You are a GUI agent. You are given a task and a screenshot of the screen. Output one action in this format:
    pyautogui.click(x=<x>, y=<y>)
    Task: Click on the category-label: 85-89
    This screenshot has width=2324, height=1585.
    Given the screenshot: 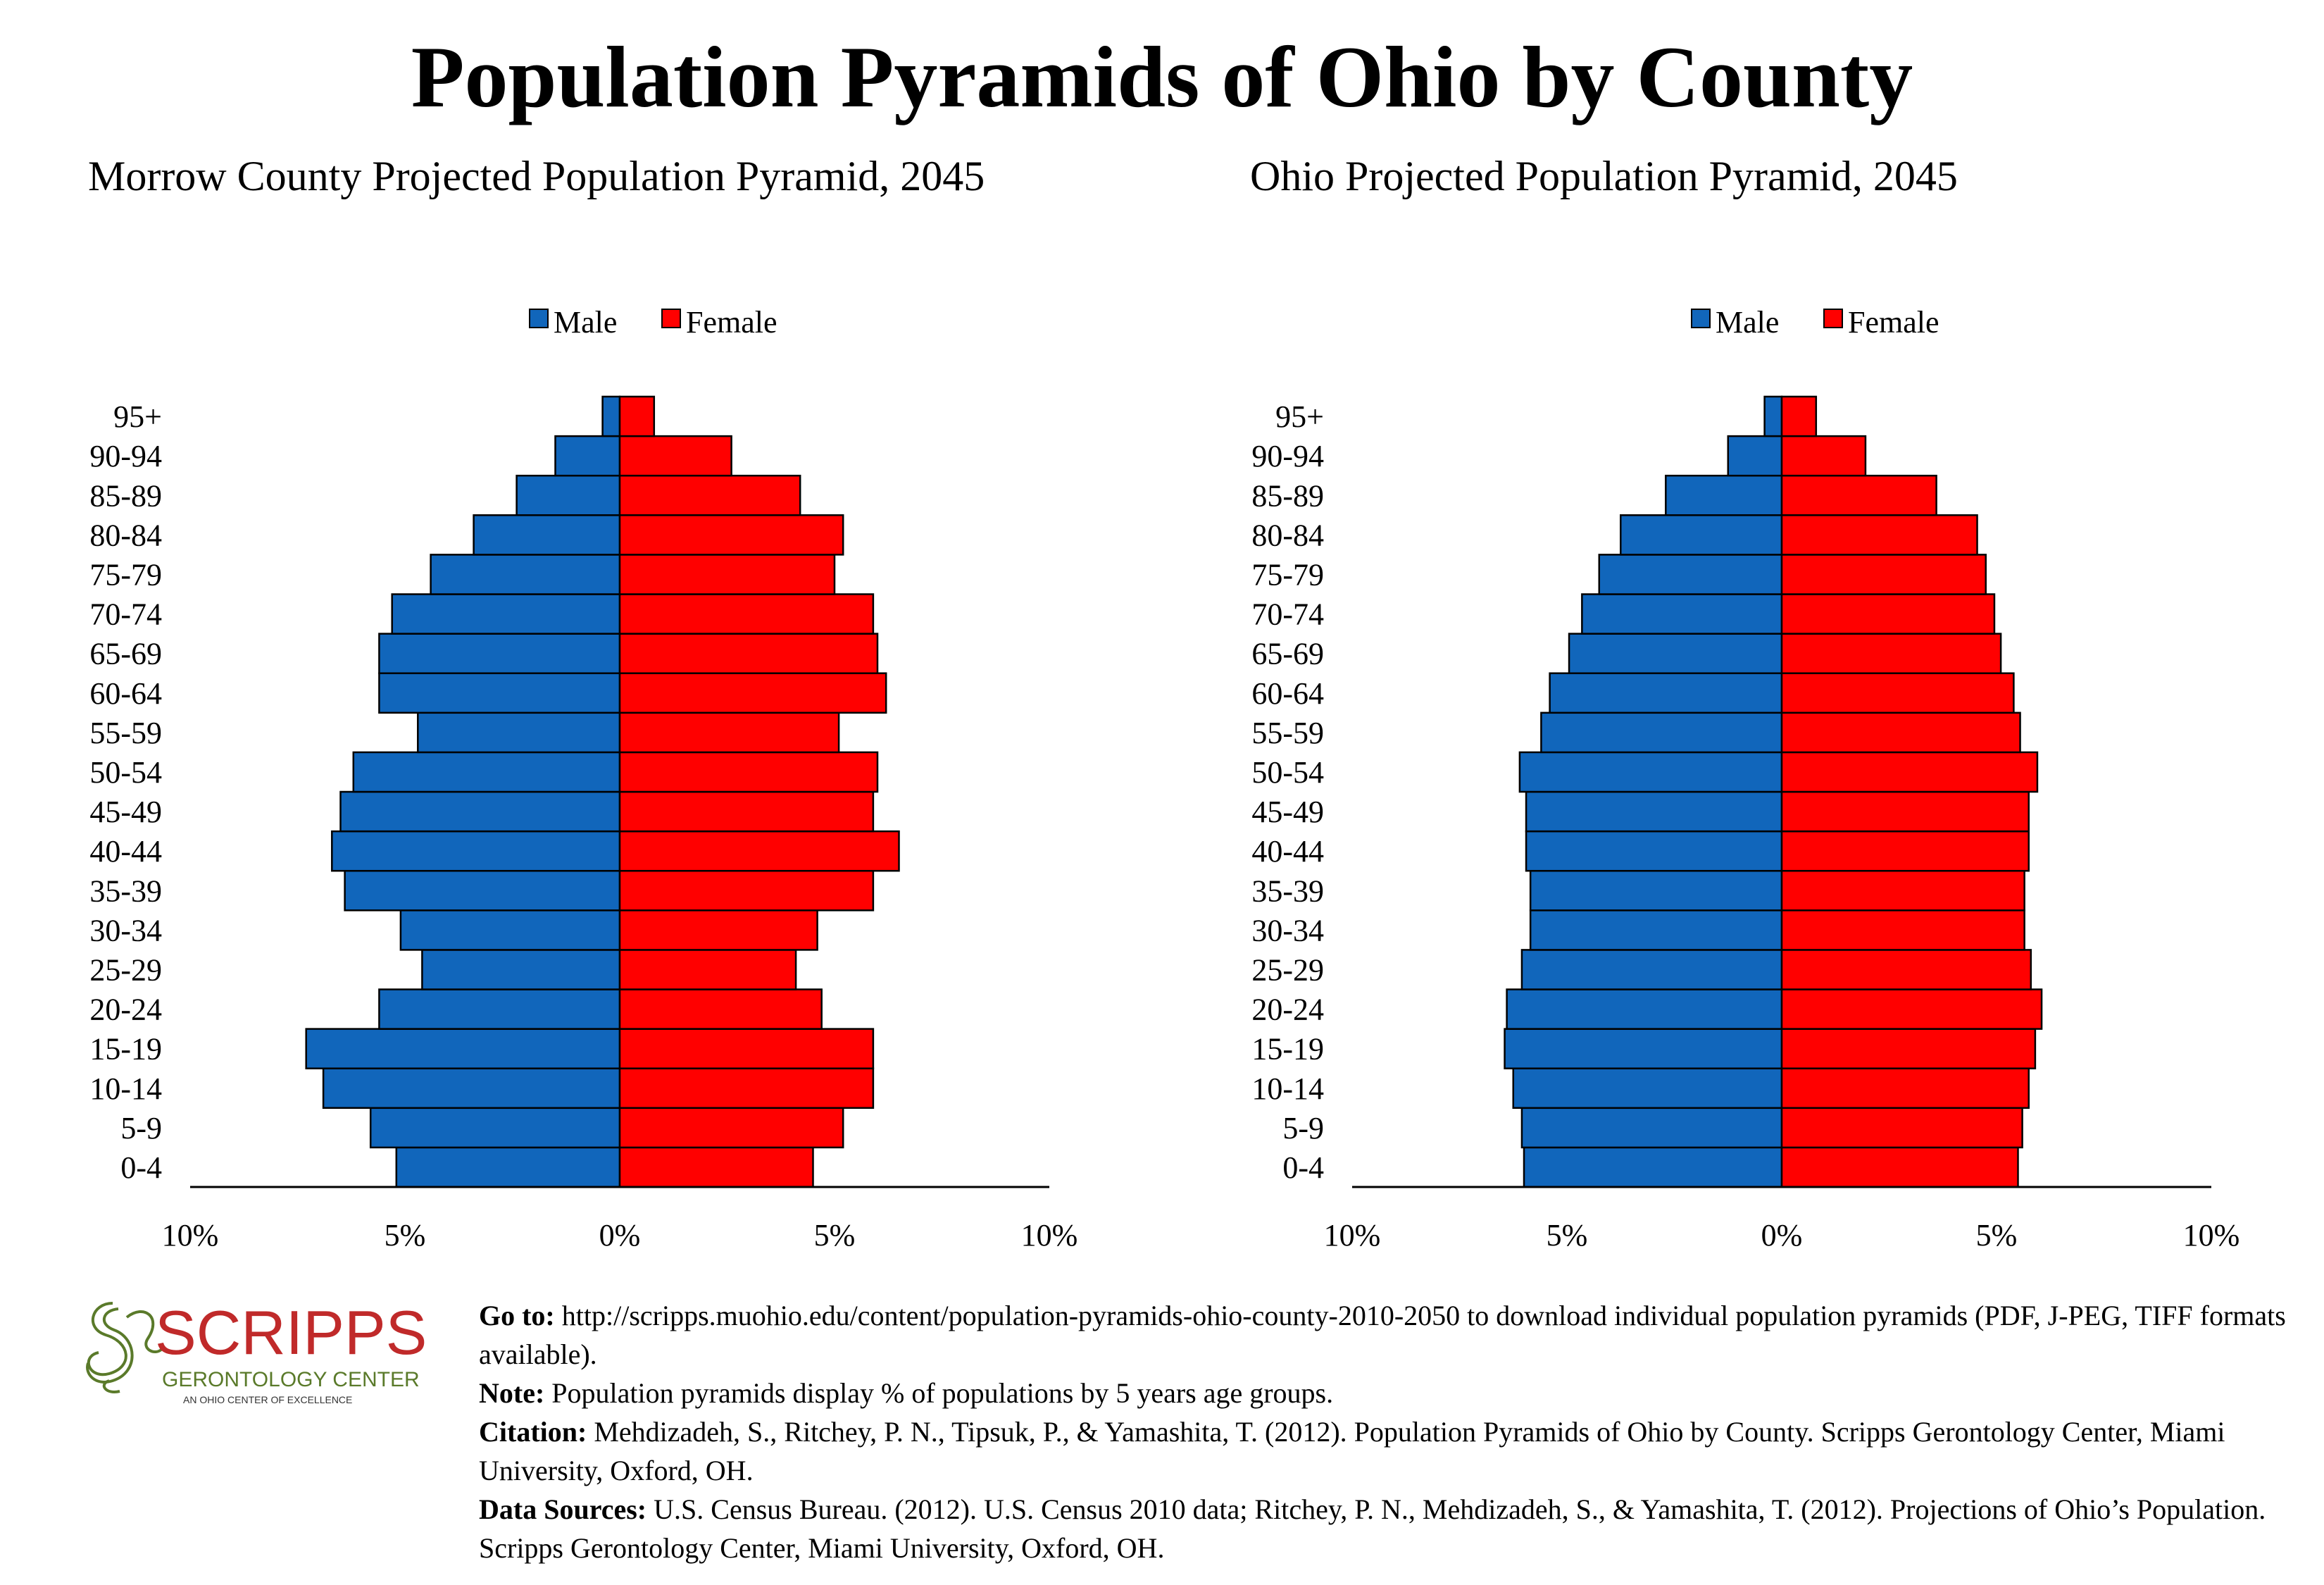 What is the action you would take?
    pyautogui.click(x=125, y=495)
    